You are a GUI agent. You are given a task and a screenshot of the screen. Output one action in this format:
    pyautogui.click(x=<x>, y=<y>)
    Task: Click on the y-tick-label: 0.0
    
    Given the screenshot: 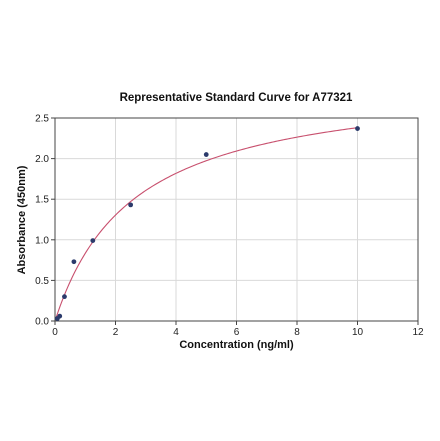 What is the action you would take?
    pyautogui.click(x=42, y=322)
    